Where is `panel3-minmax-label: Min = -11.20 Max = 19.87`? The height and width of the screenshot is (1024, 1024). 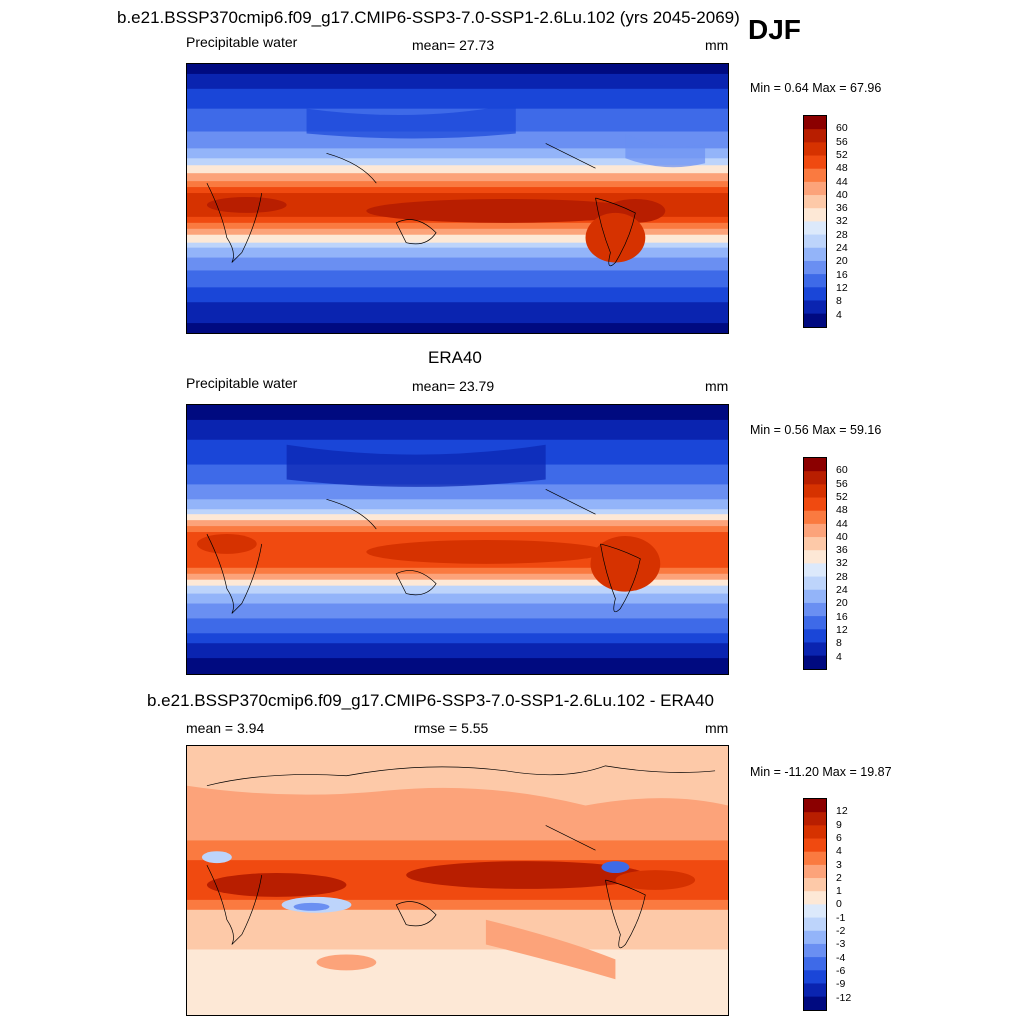
panel3-minmax-label: Min = -11.20 Max = 19.87 is located at coordinates (821, 772).